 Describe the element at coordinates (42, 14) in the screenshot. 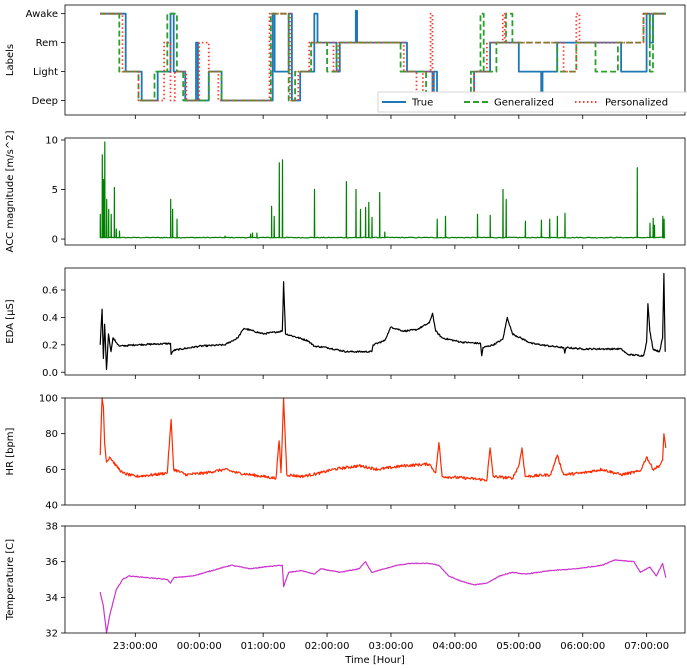

I see `y-tick-label: Awake` at that location.